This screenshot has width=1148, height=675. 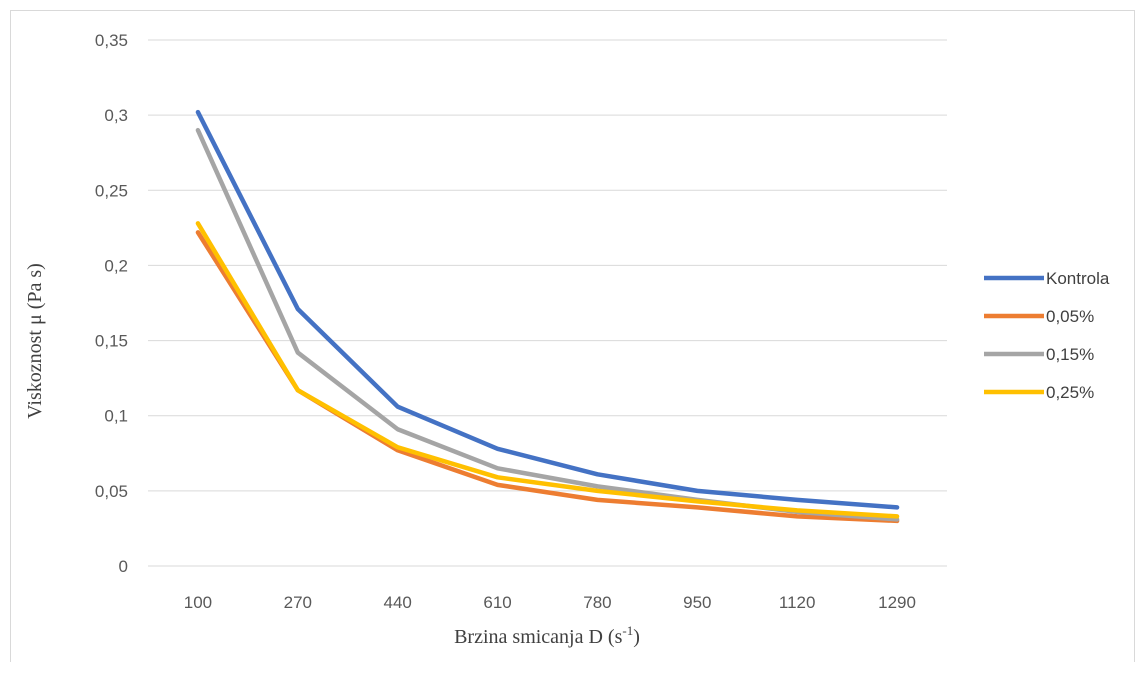 I want to click on legend-label-1: 0,05%, so click(x=1070, y=316).